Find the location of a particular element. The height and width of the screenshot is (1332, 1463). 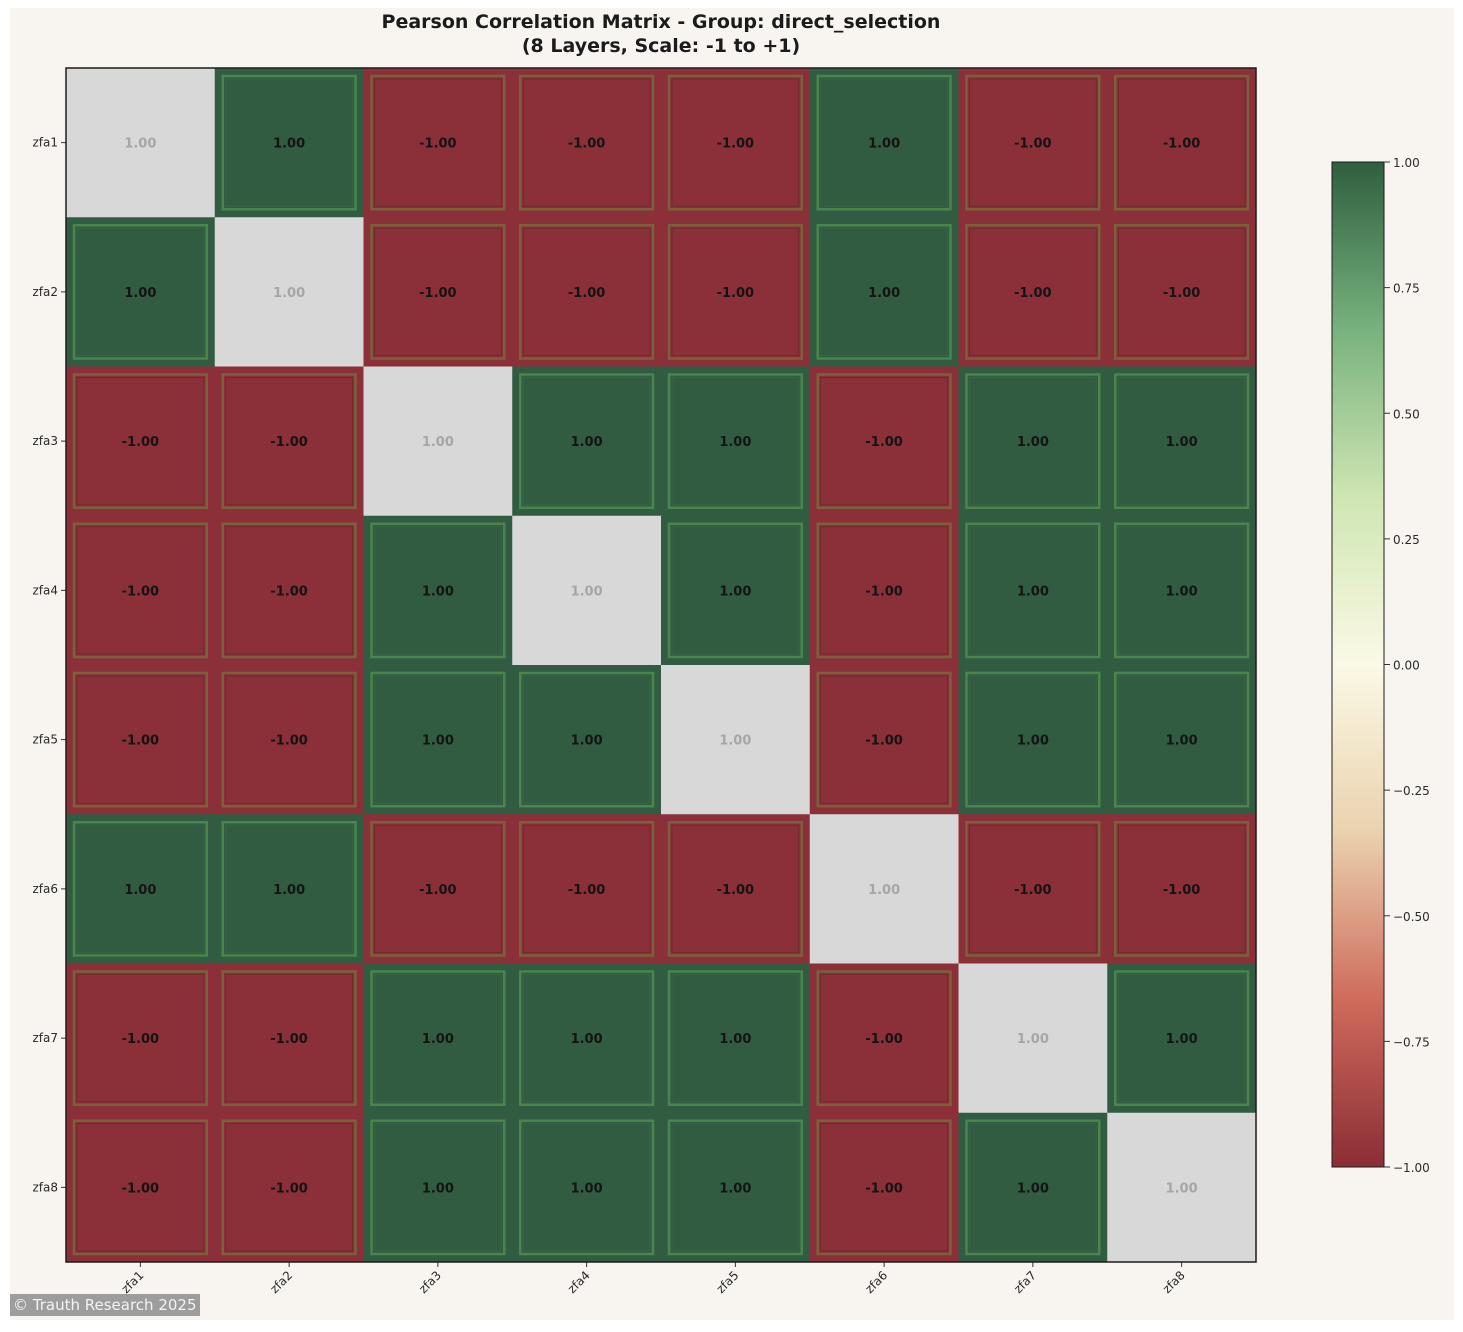

heatmap-cell-zfa8-zfa1 is located at coordinates (141, 1187).